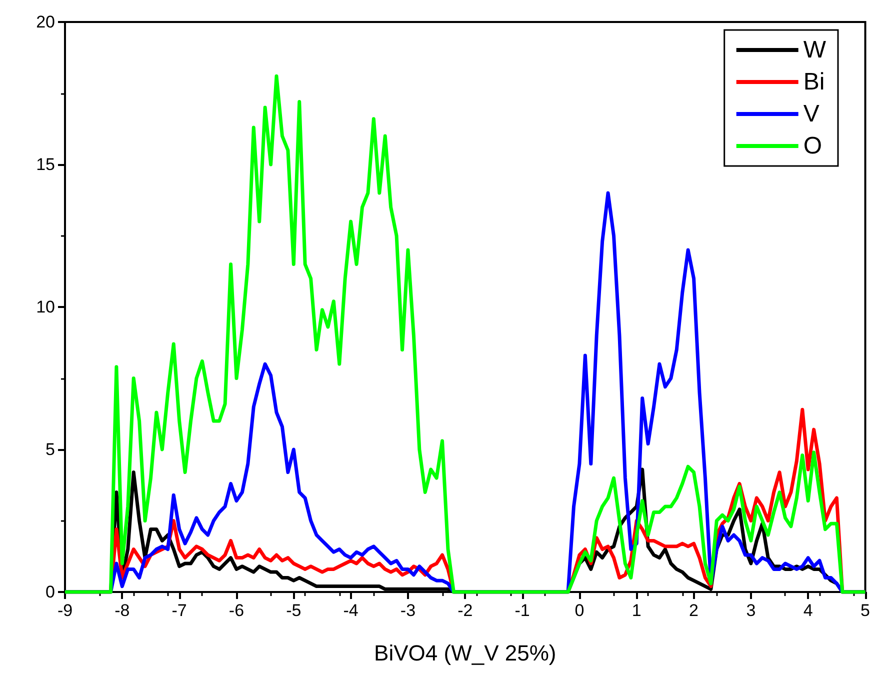 The image size is (873, 691). Describe the element at coordinates (637, 610) in the screenshot. I see `x-tick-label: 1` at that location.